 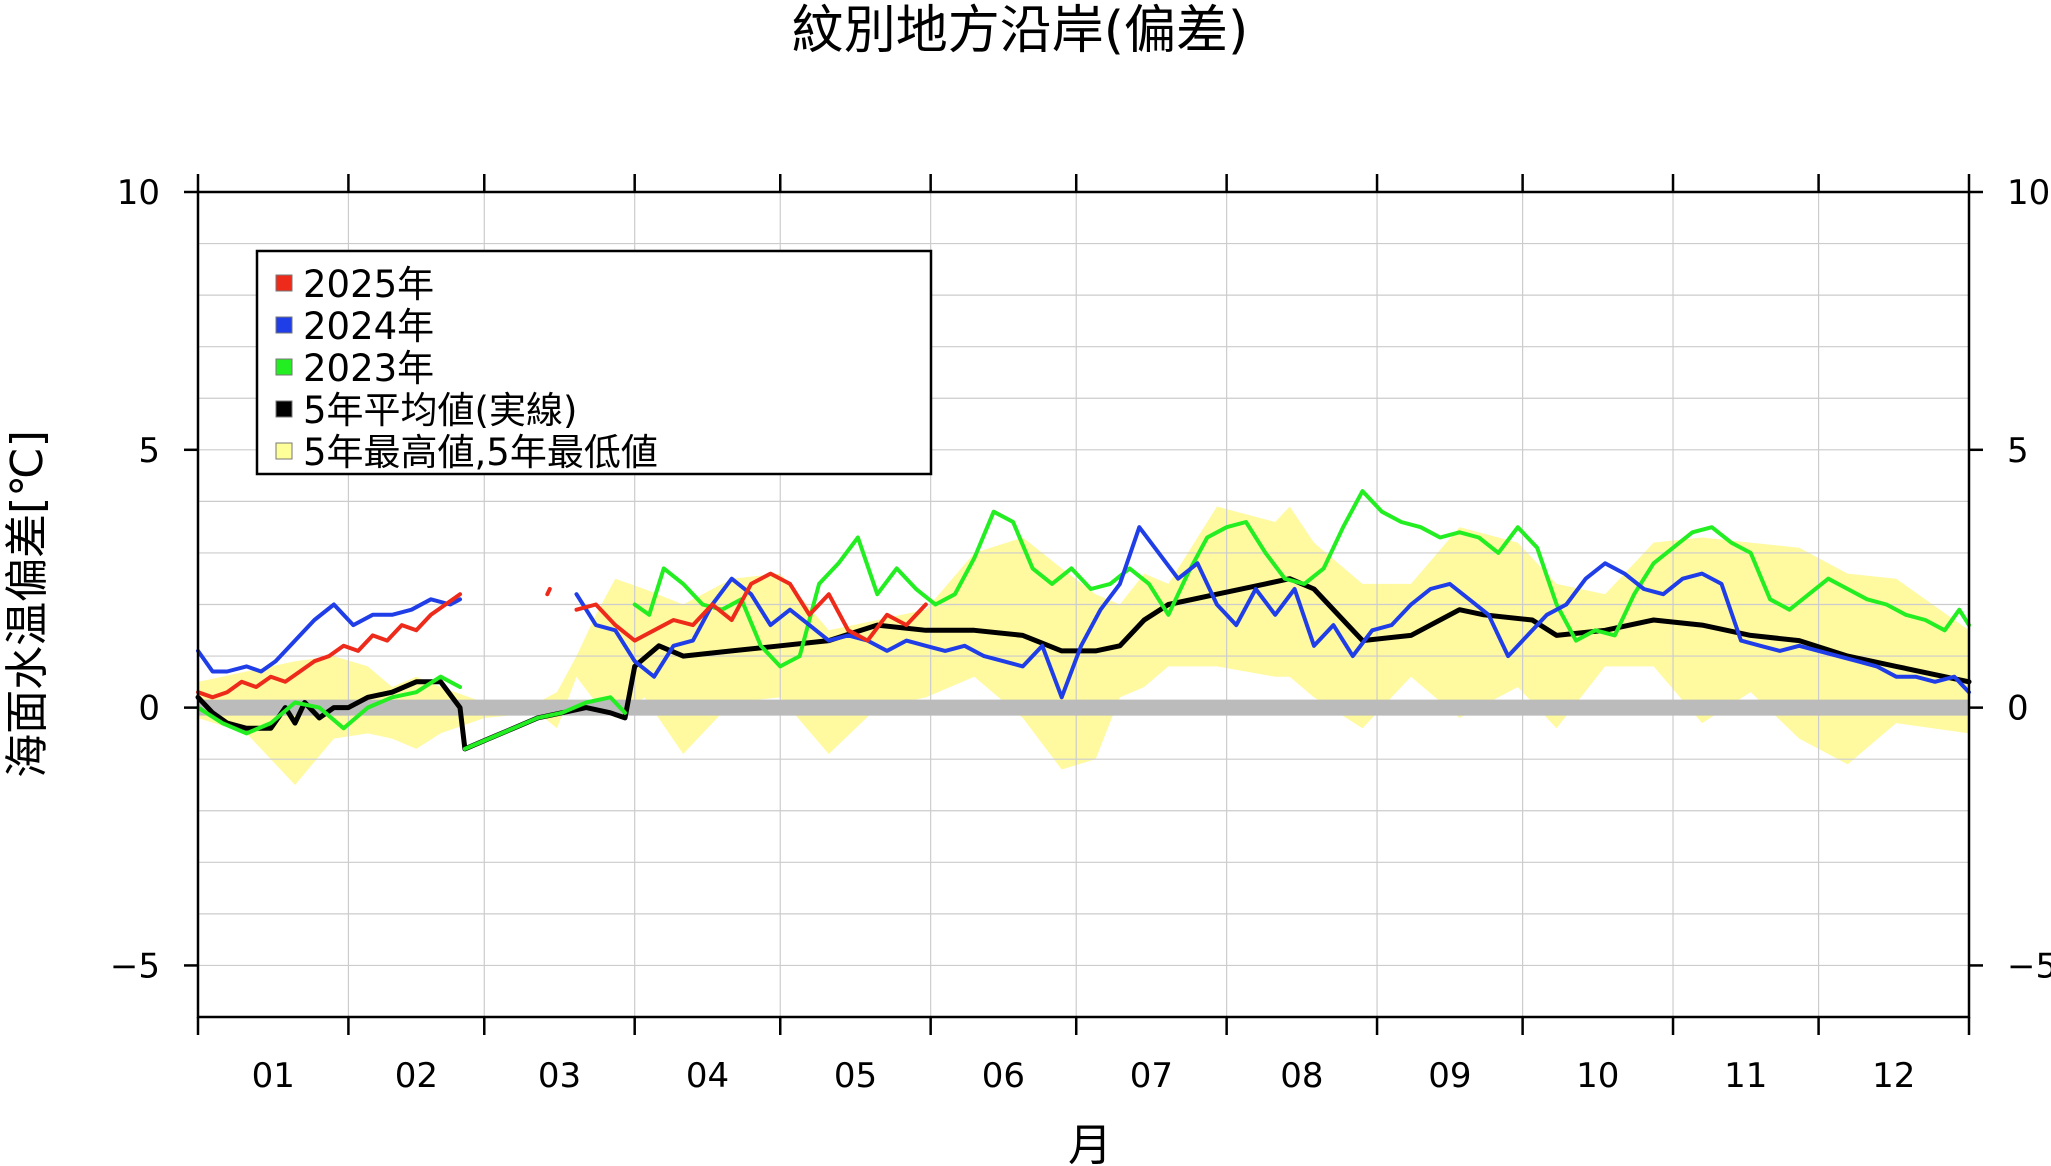 What do you see at coordinates (138, 193) in the screenshot?
I see `y-tick-label: 10` at bounding box center [138, 193].